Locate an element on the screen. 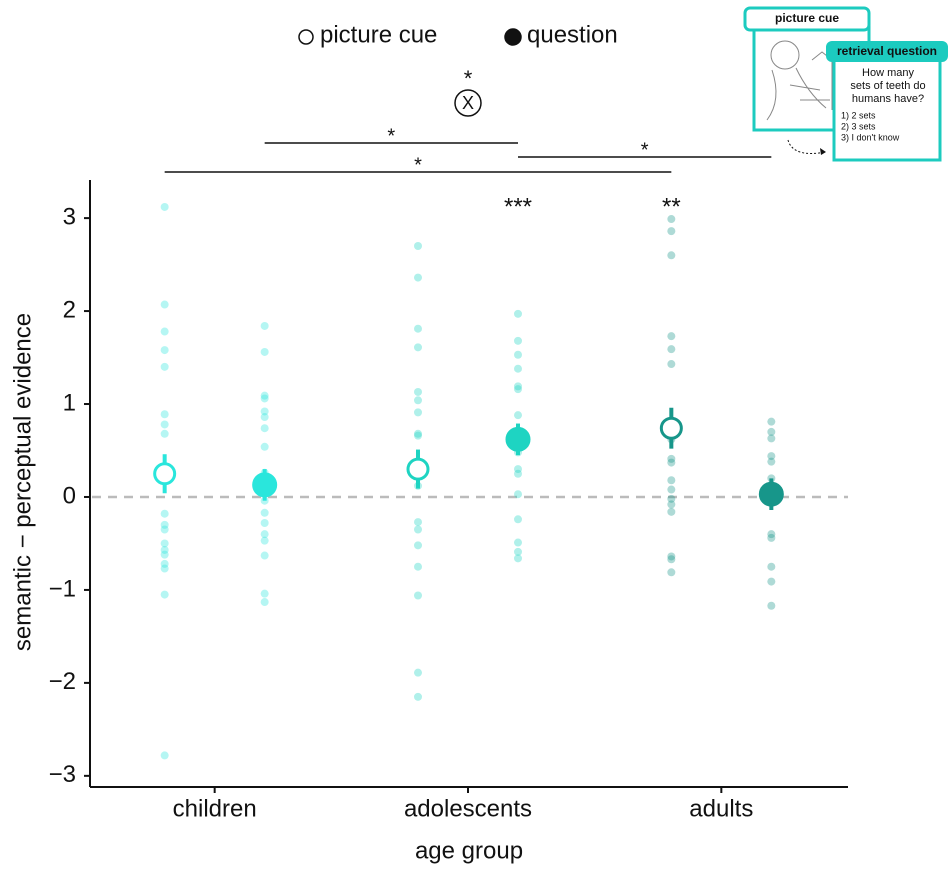  y-tick-label: −1 is located at coordinates (62, 588).